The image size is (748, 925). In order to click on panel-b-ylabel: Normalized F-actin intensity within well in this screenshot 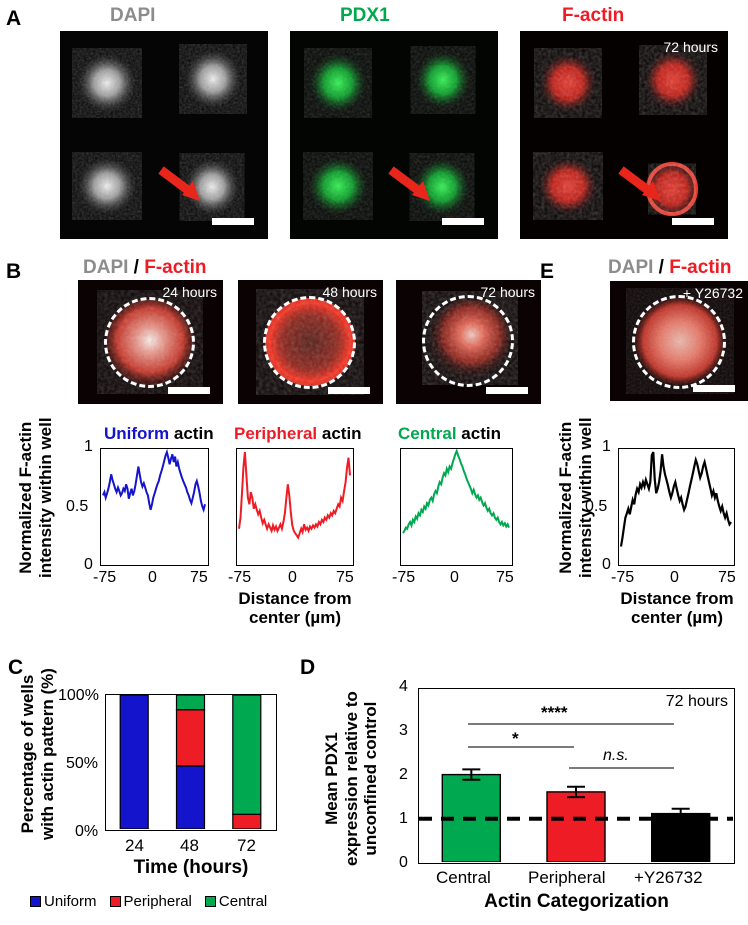, I will do `click(35, 497)`.